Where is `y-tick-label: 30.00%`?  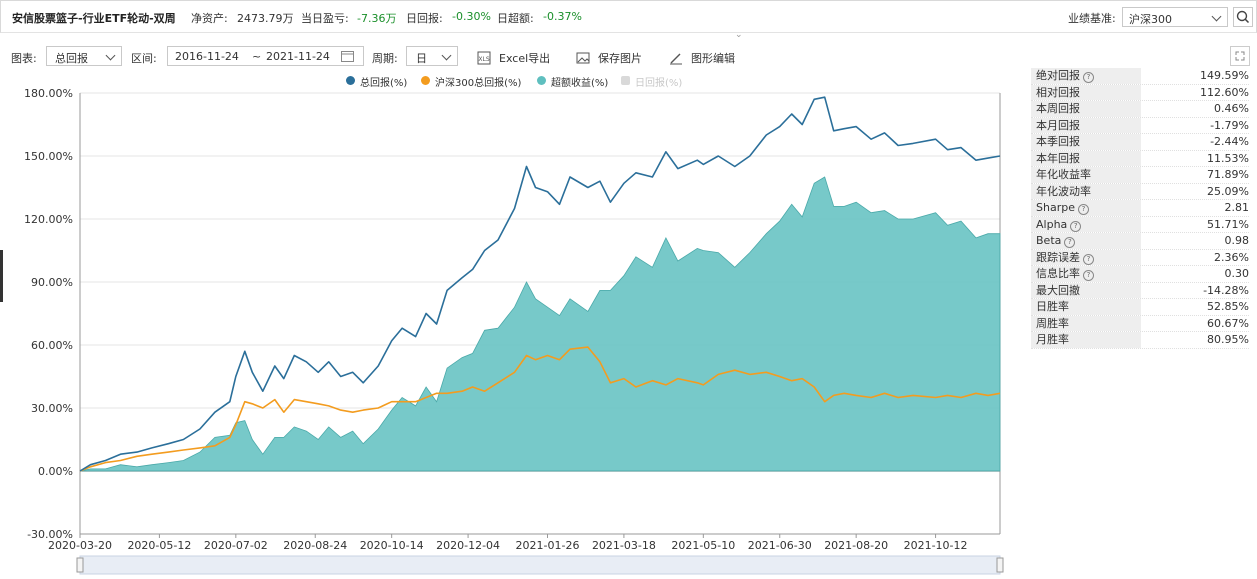
y-tick-label: 30.00% is located at coordinates (52, 408).